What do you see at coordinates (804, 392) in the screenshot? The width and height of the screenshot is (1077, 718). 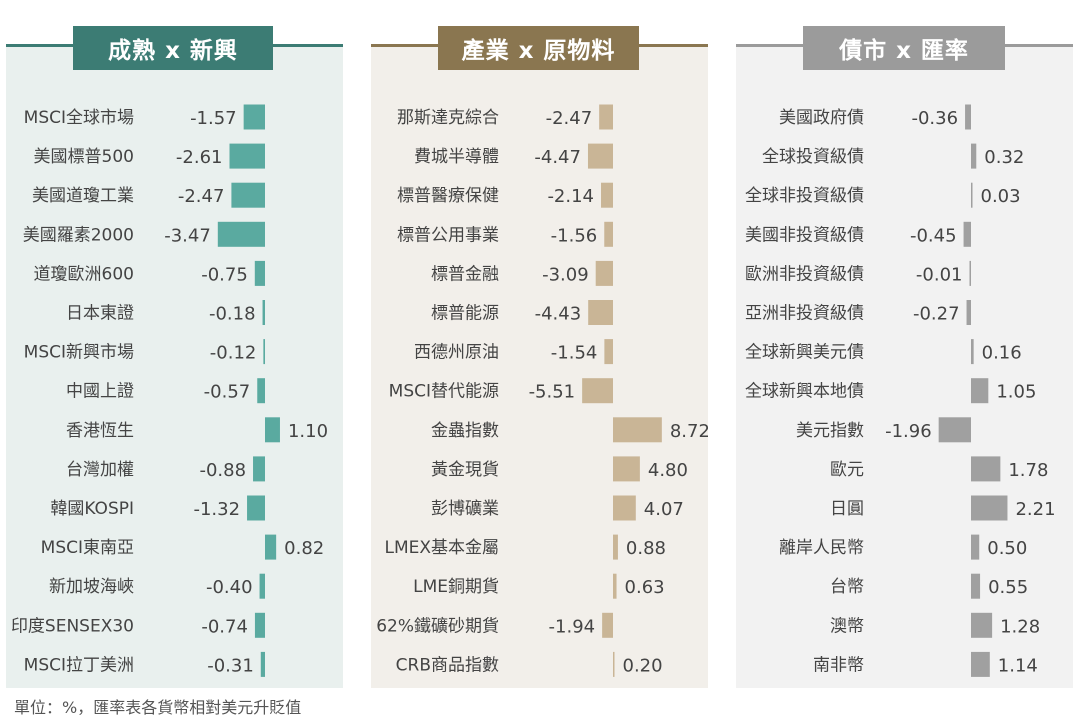 I see `category-label: 全球新興本地債` at bounding box center [804, 392].